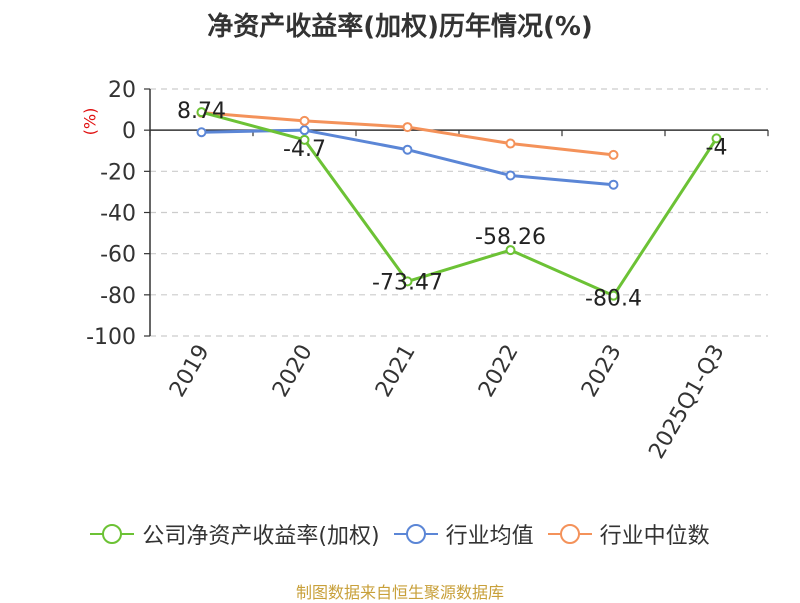  What do you see at coordinates (118, 214) in the screenshot?
I see `y-tick-label: -40` at bounding box center [118, 214].